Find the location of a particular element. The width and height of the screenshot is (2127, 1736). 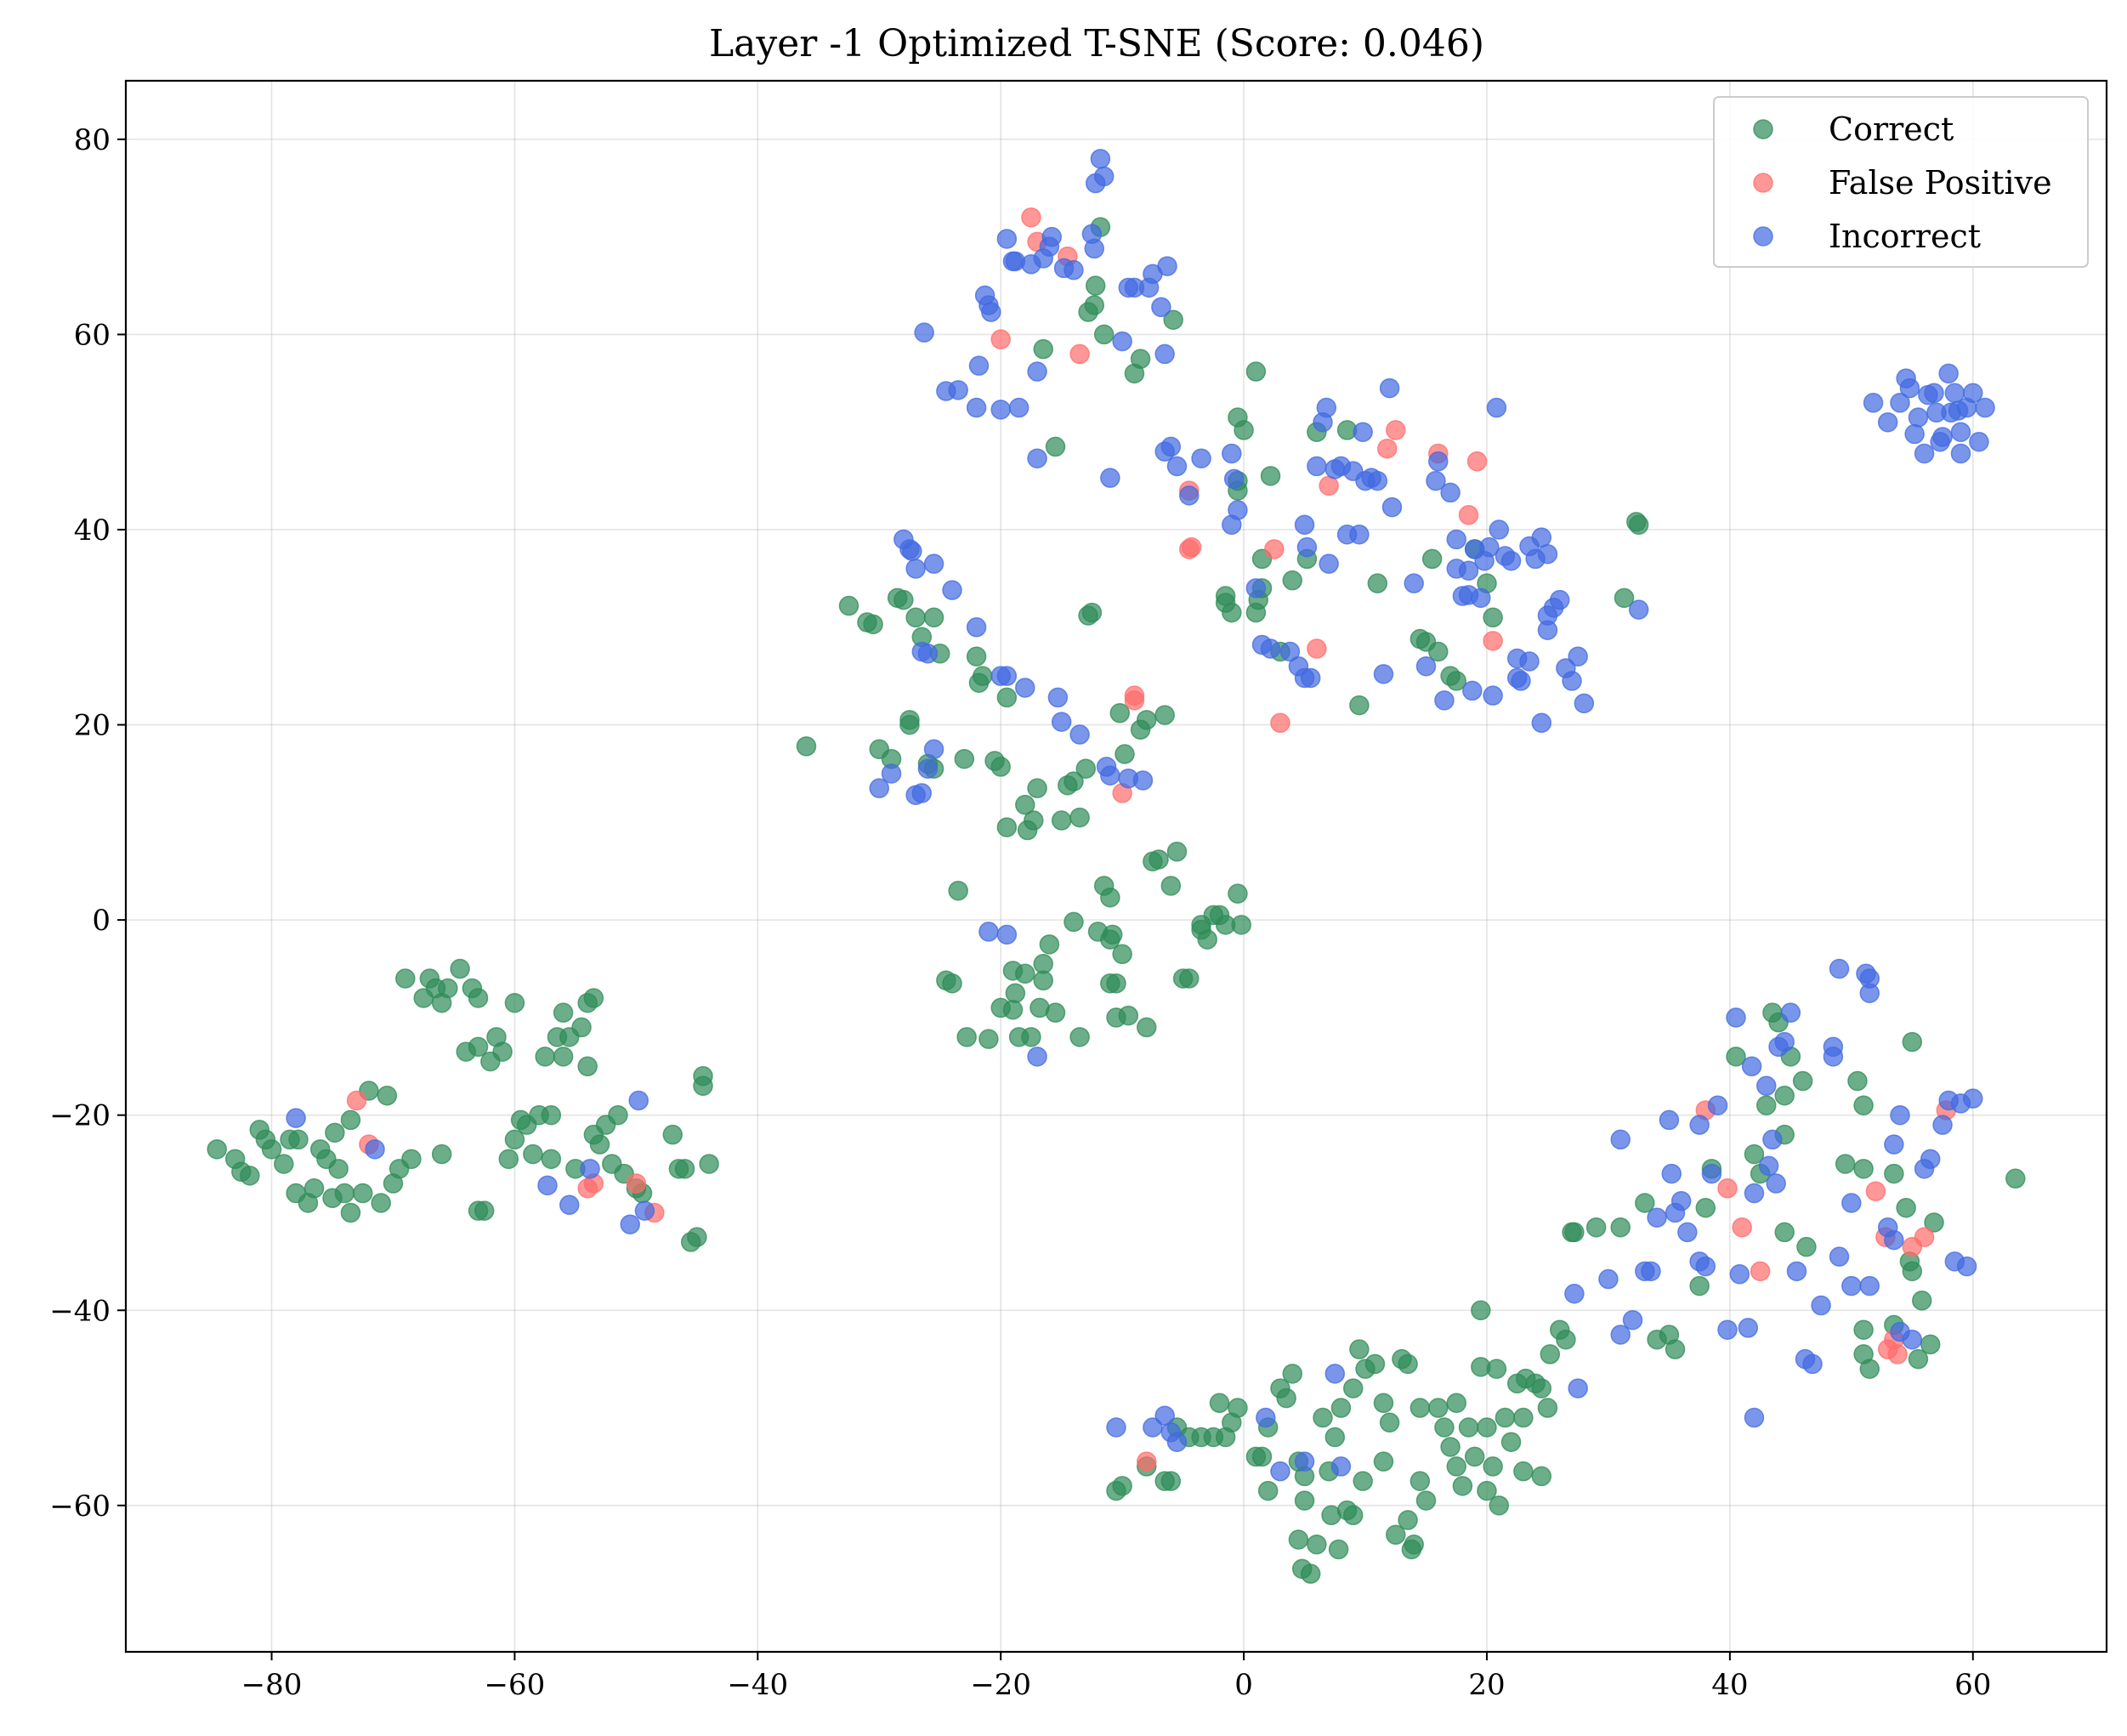

legend-marker-correct is located at coordinates (1763, 129).